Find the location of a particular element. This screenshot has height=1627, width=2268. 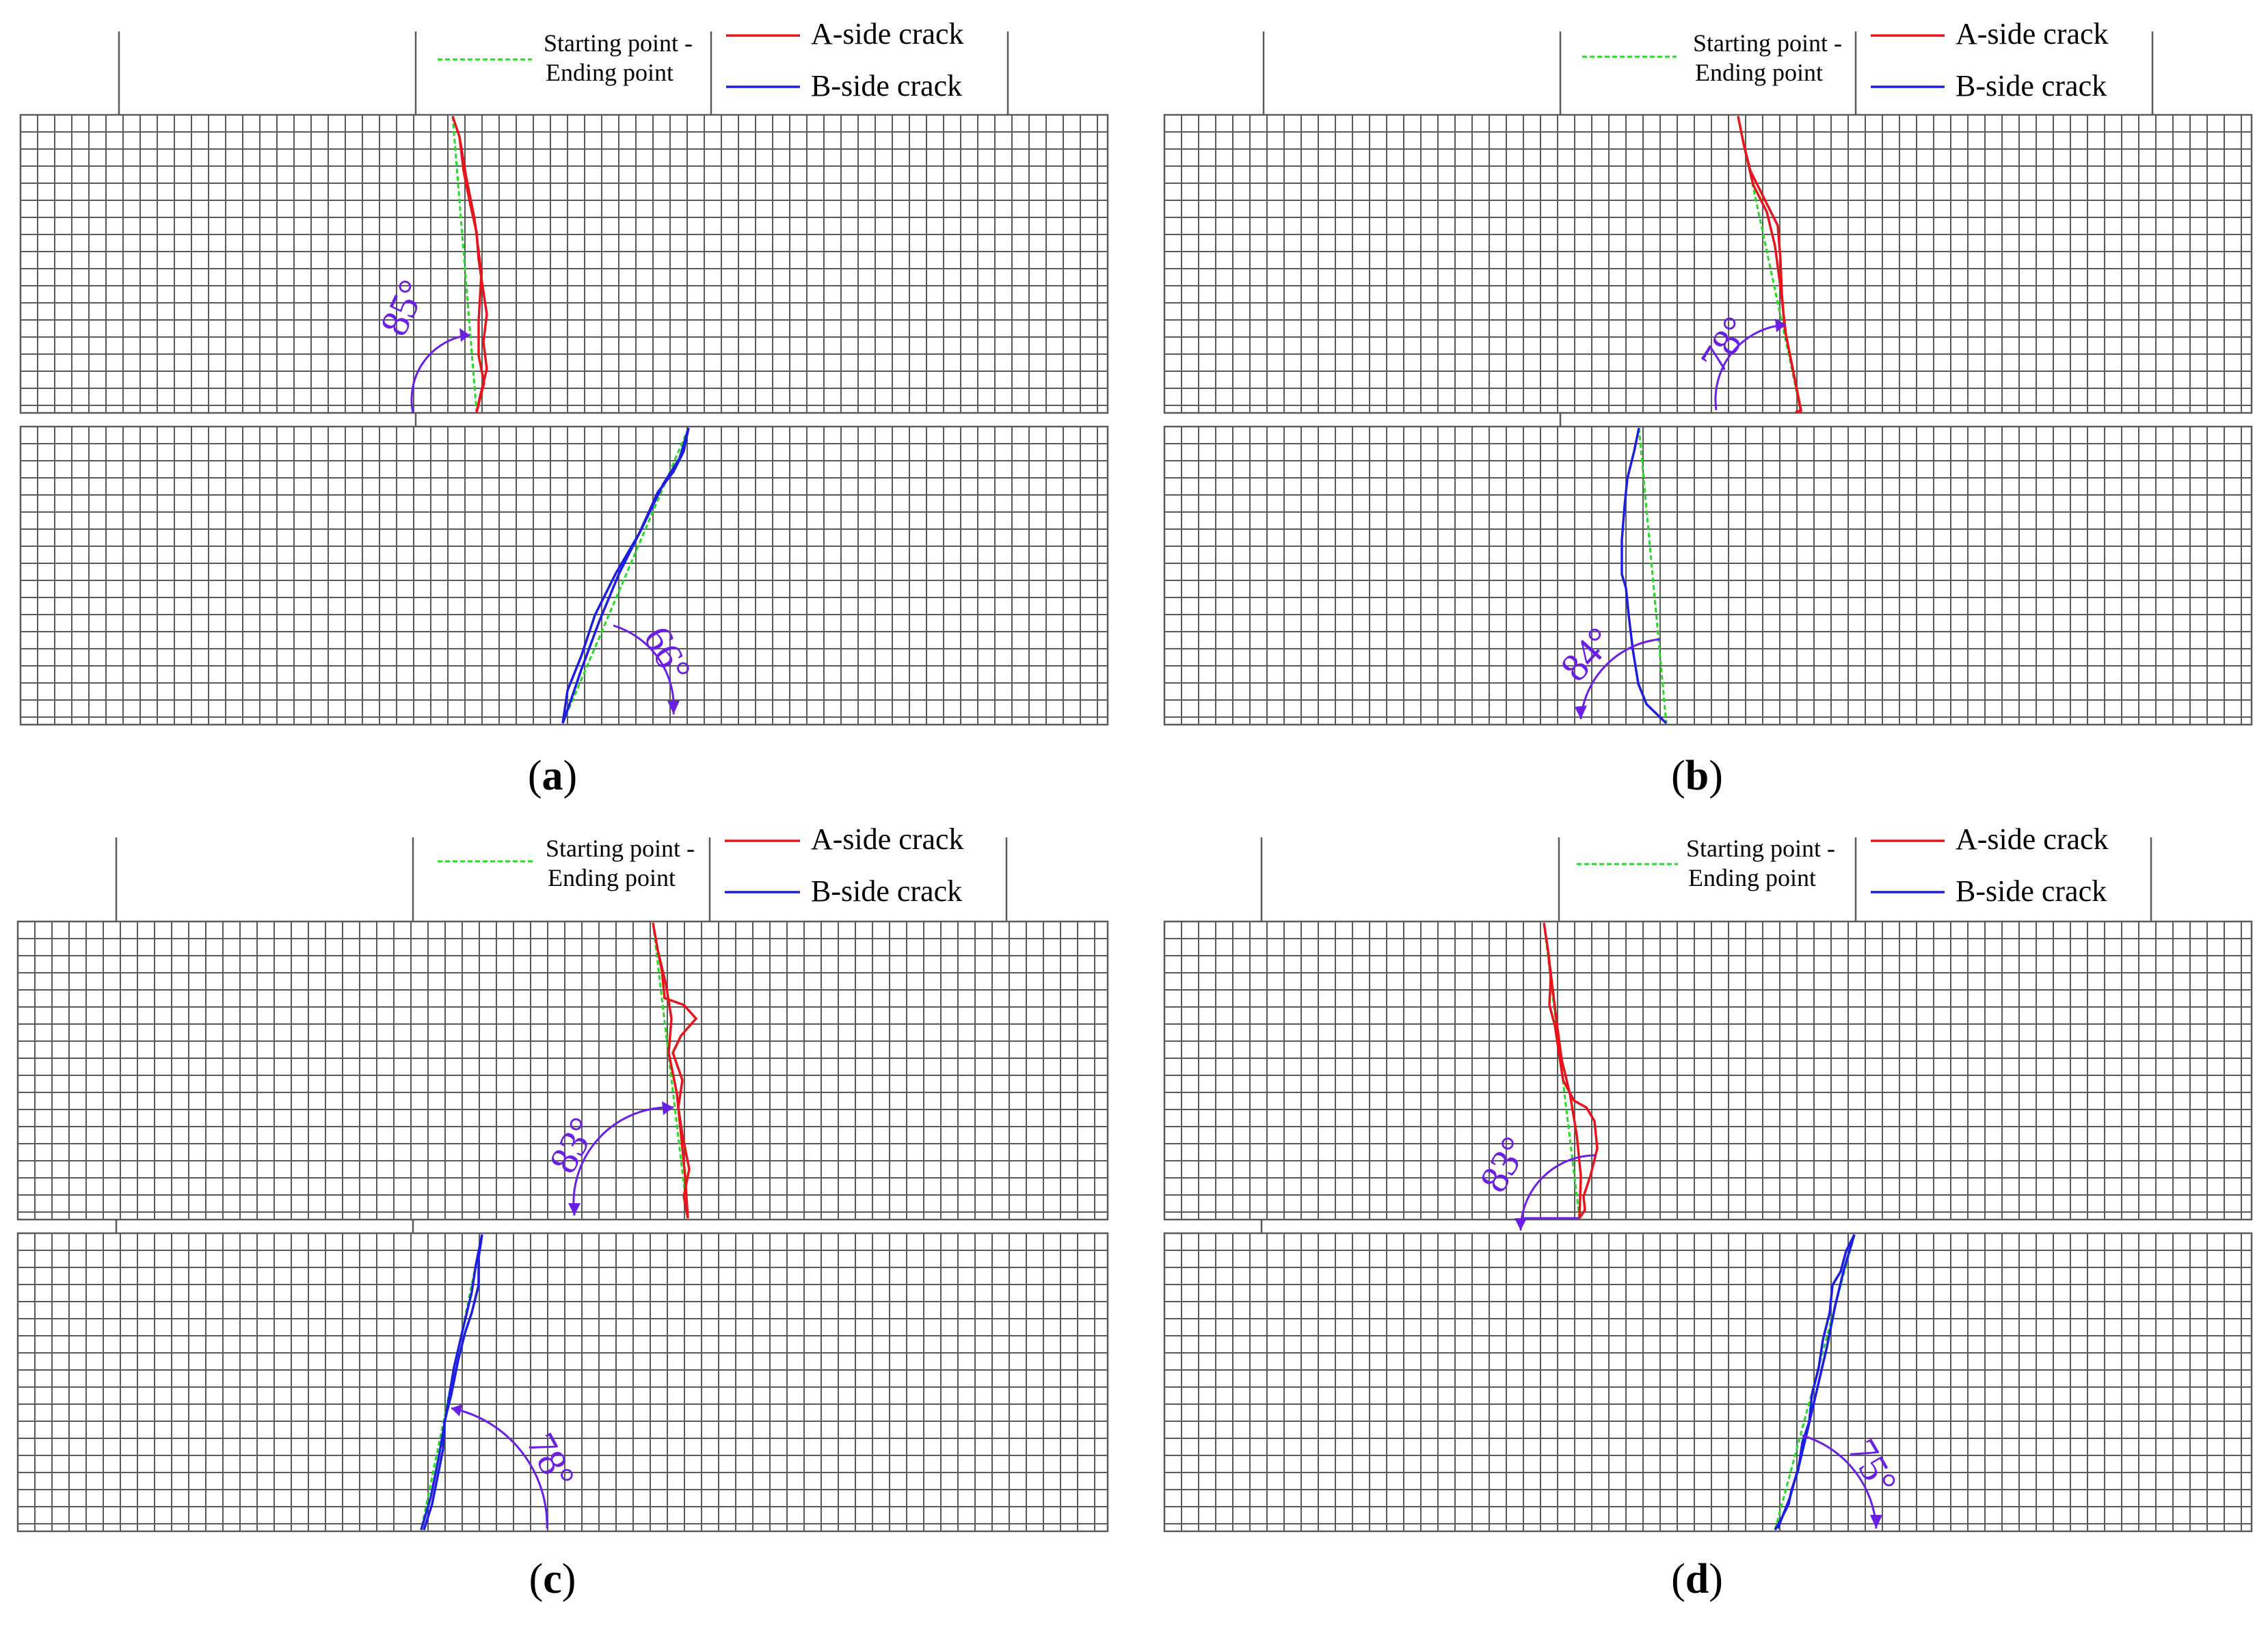

panel-label-b: (b) is located at coordinates (1697, 776).